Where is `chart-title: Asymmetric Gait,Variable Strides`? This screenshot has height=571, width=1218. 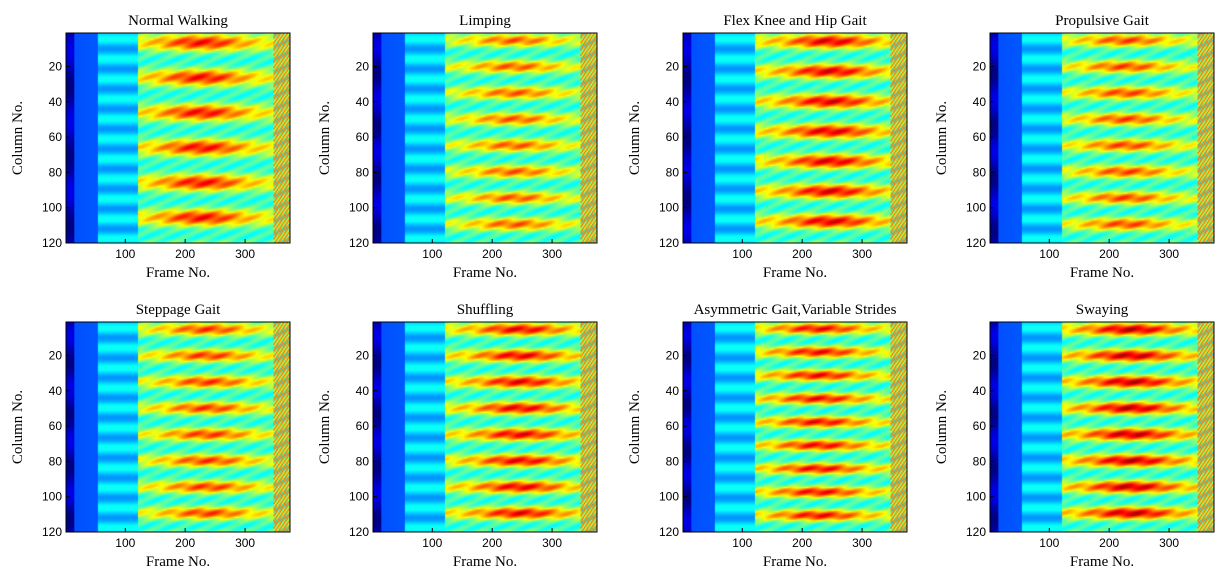 chart-title: Asymmetric Gait,Variable Strides is located at coordinates (795, 310).